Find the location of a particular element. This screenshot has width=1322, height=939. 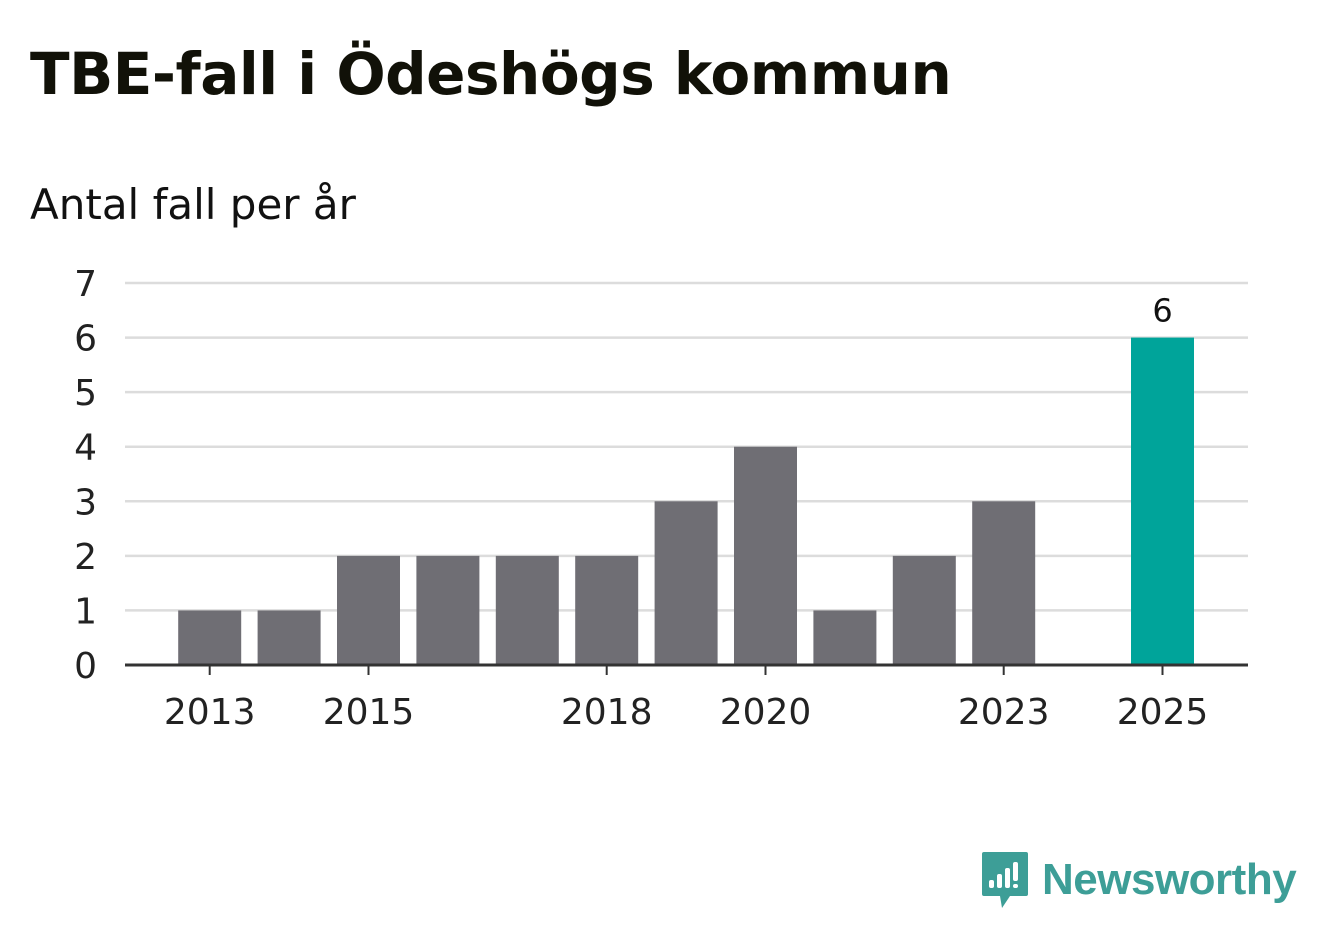

bar-2017 is located at coordinates (527, 610).